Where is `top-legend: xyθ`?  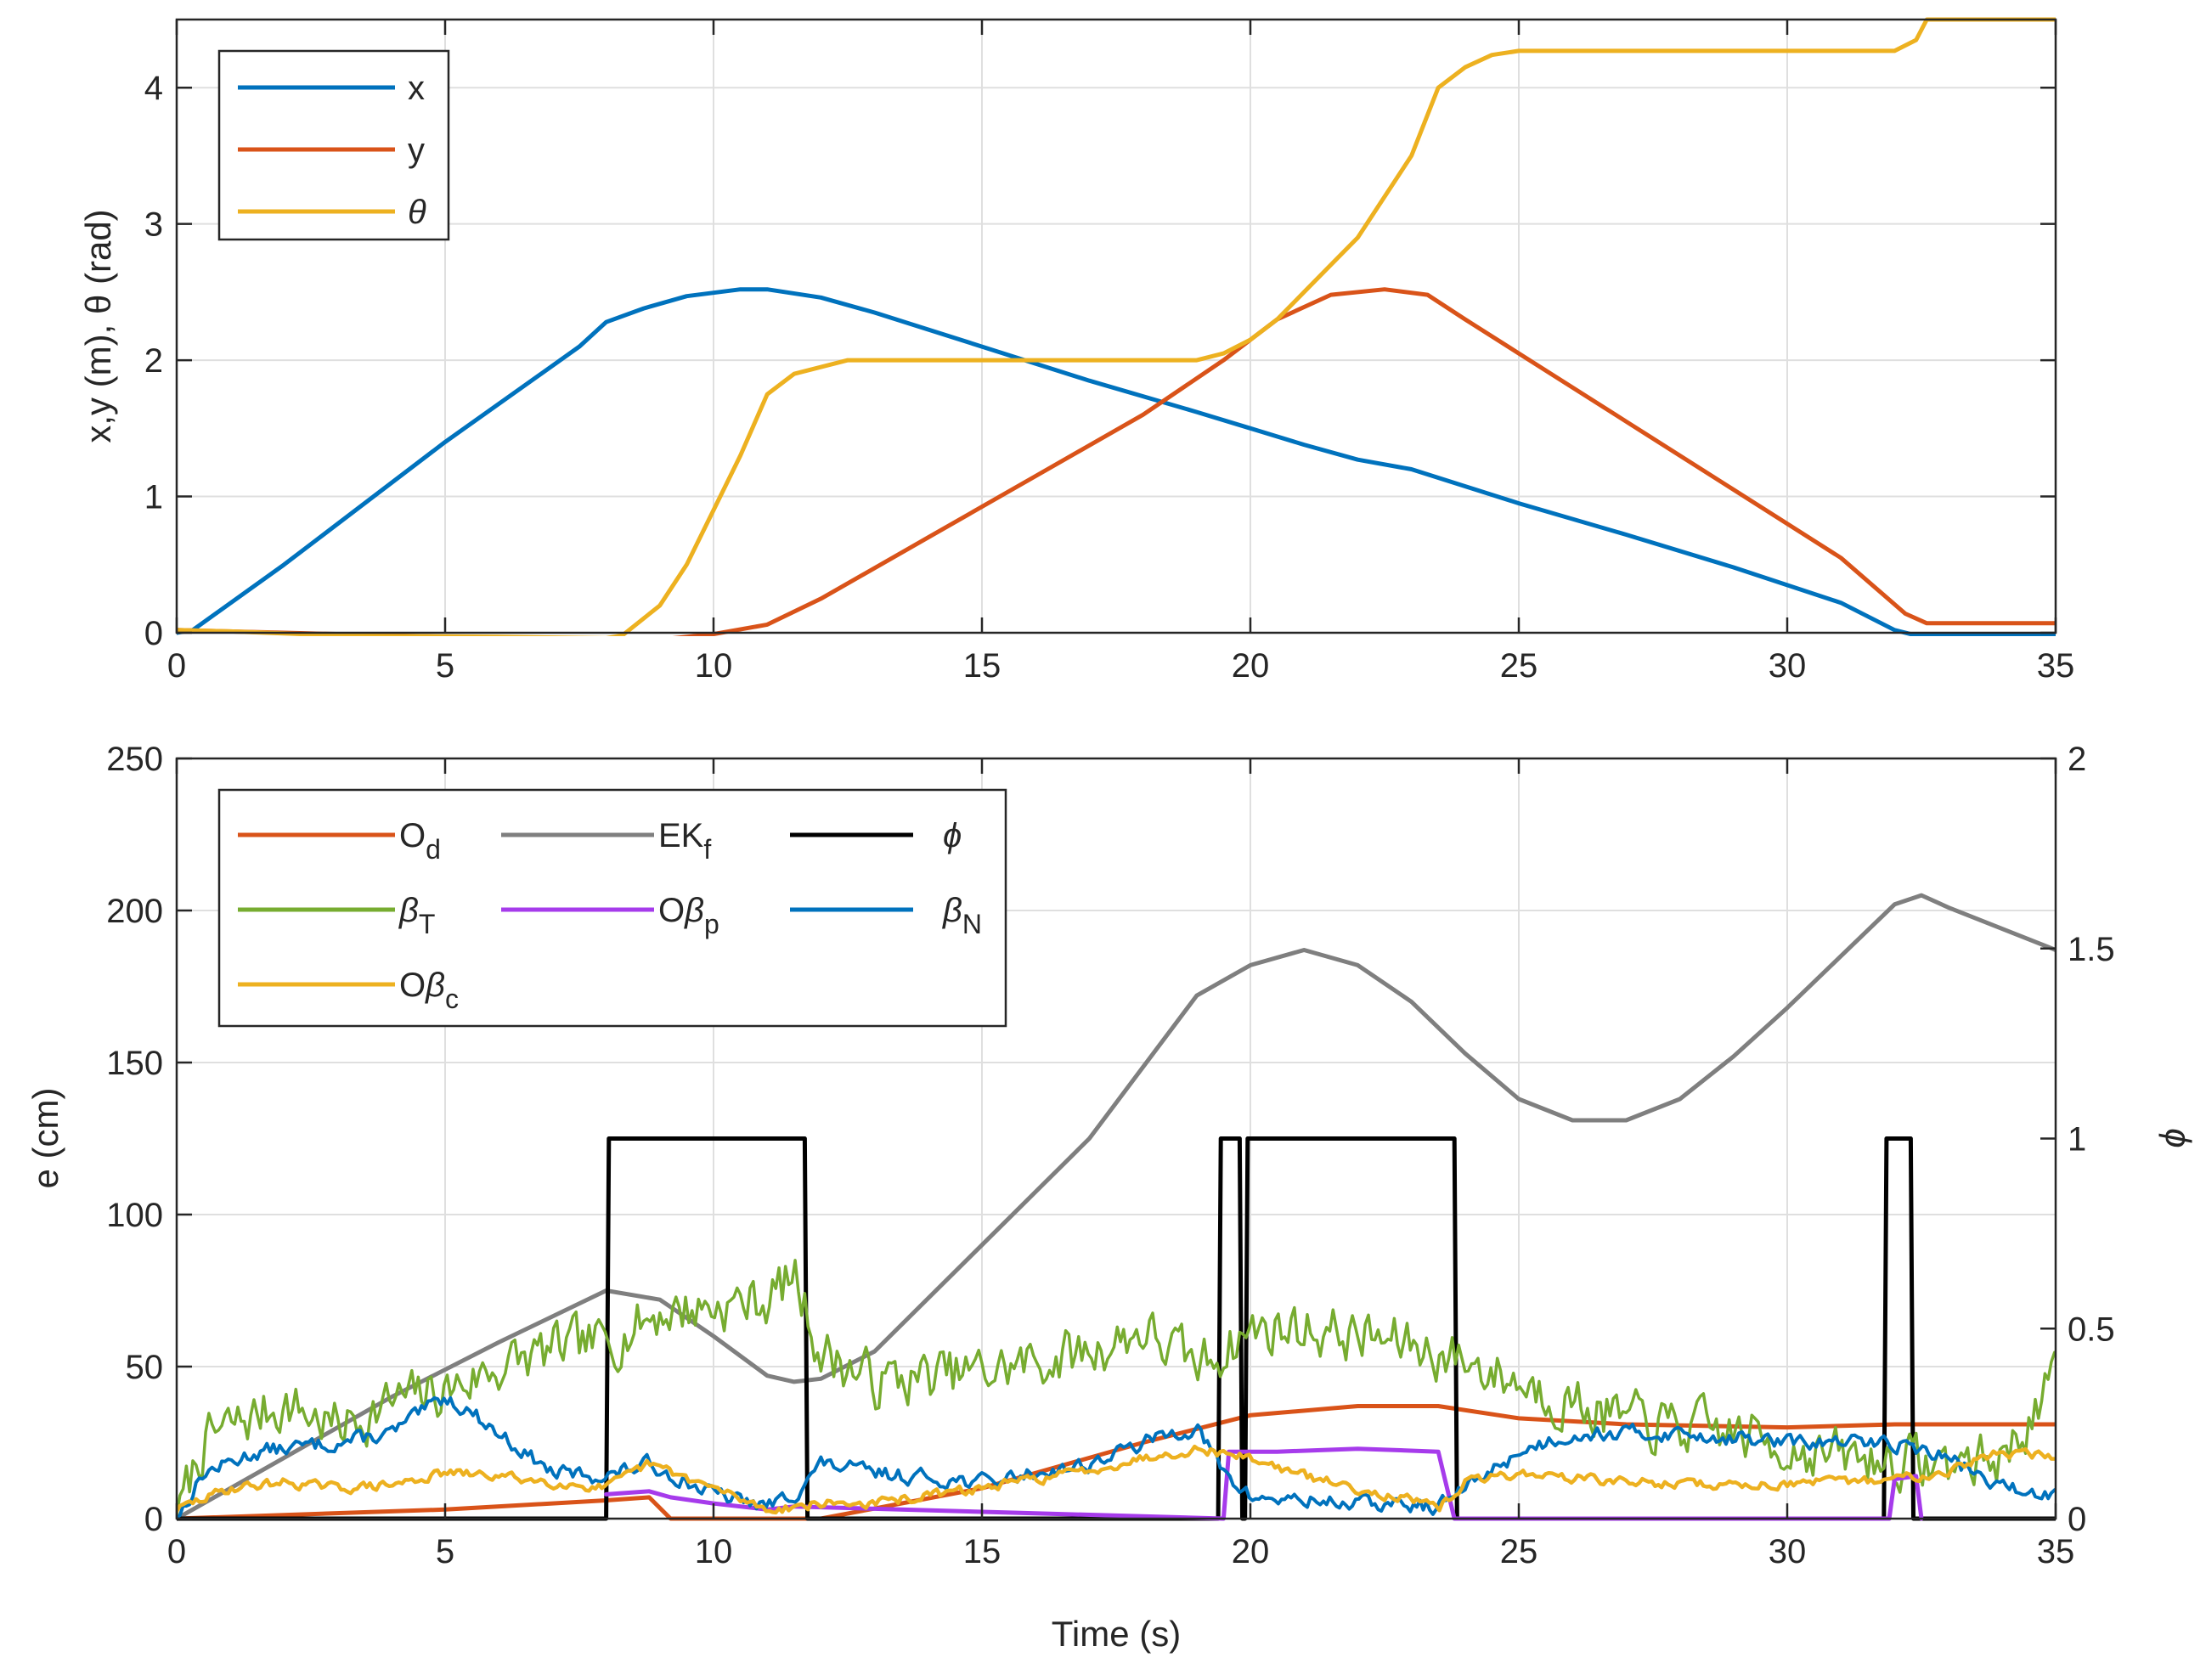
top-legend: xyθ is located at coordinates (333, 145).